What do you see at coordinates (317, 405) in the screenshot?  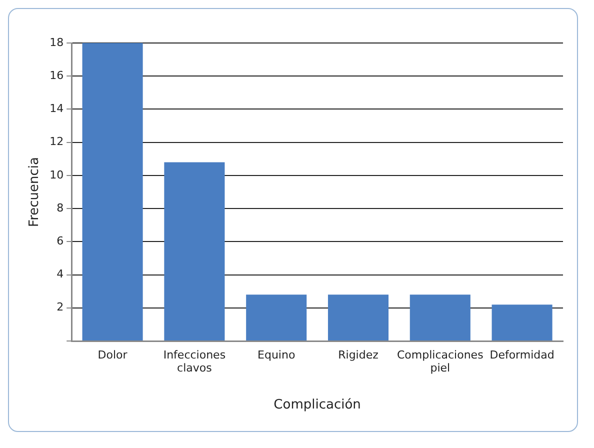 I see `x-axis-title: Complicación` at bounding box center [317, 405].